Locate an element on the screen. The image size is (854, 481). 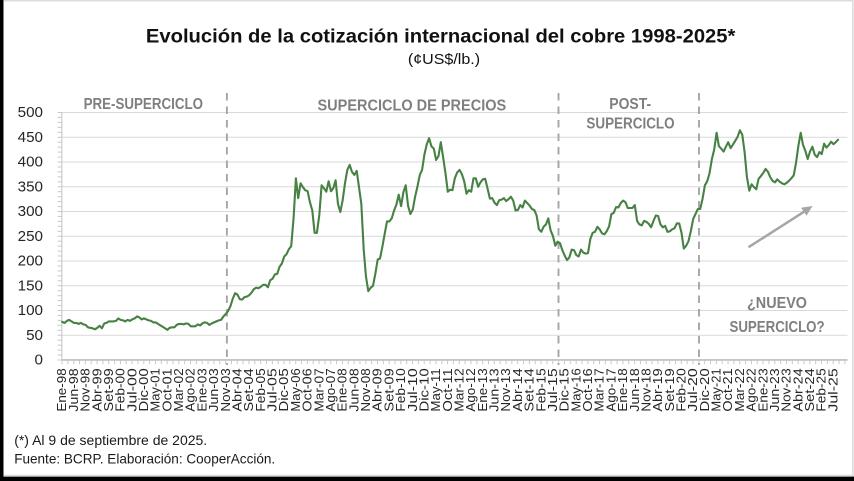
svg-text: Set-09 is located at coordinates (389, 389).